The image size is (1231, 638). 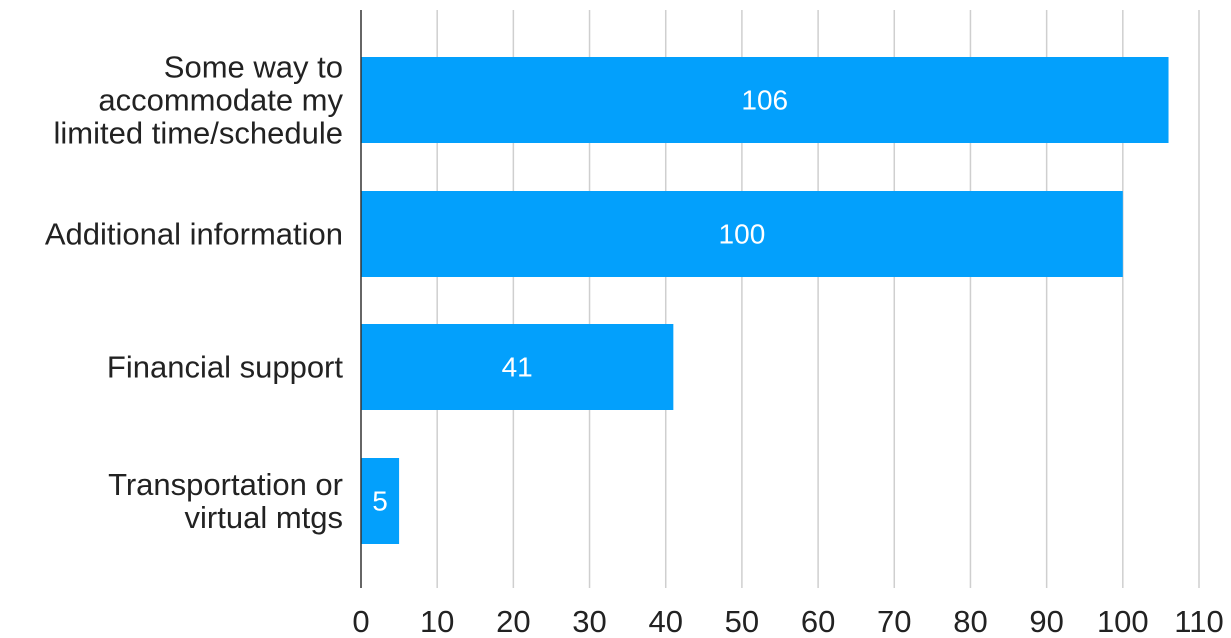 I want to click on x-tick-label-50: 50, so click(x=742, y=621).